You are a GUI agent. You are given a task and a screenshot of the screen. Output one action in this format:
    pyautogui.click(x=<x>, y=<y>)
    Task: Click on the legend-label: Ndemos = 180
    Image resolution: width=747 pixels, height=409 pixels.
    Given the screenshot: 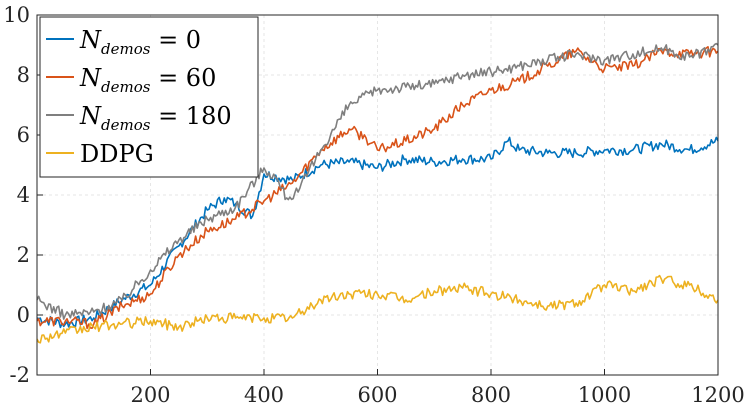 What is the action you would take?
    pyautogui.click(x=155, y=118)
    